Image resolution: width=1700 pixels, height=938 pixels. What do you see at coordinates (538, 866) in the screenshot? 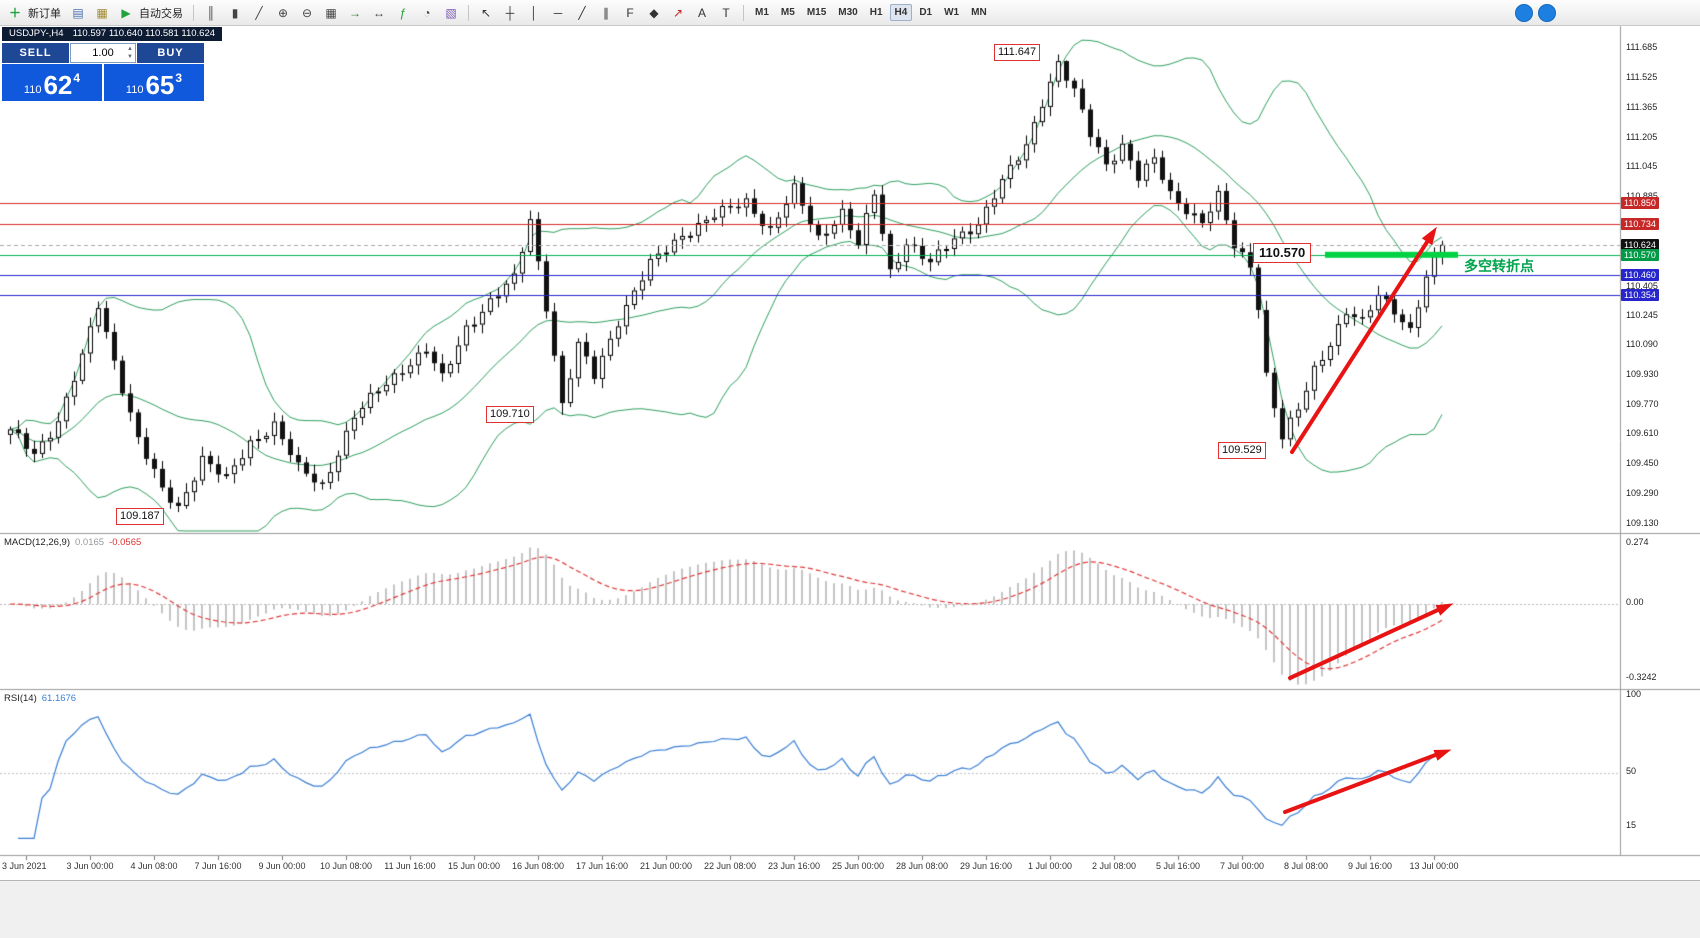
I see `time-axis-label: 16 Jun 08:00` at bounding box center [538, 866].